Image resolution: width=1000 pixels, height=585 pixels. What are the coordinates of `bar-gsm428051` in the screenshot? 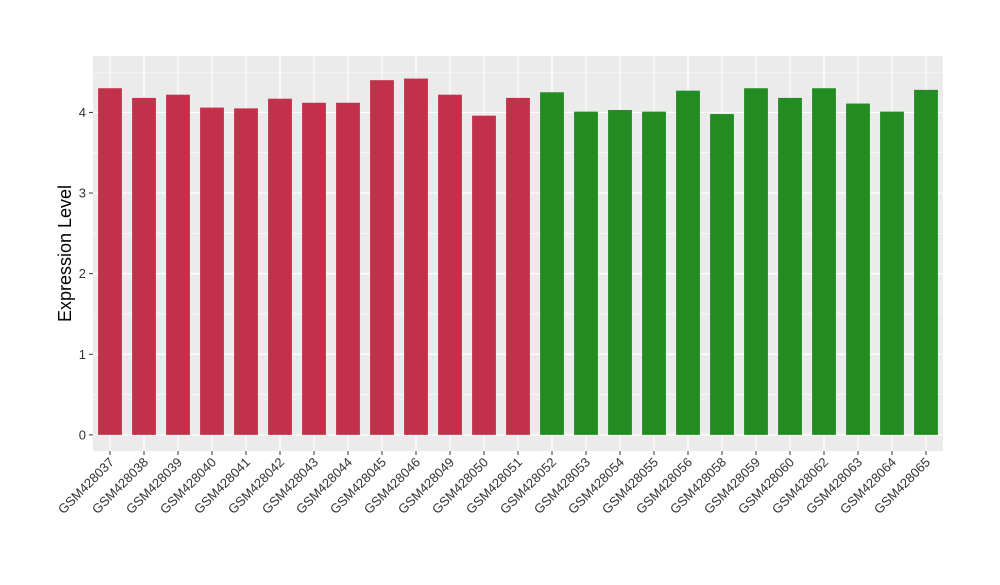 It's located at (518, 266).